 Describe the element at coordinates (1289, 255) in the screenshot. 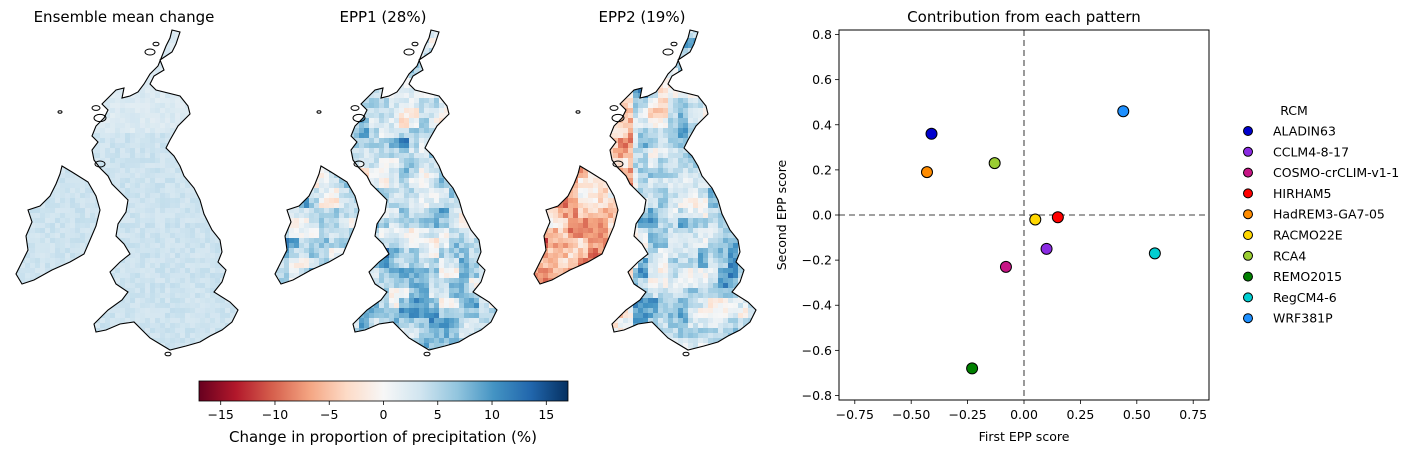

I see `legend-label: RCA4` at that location.